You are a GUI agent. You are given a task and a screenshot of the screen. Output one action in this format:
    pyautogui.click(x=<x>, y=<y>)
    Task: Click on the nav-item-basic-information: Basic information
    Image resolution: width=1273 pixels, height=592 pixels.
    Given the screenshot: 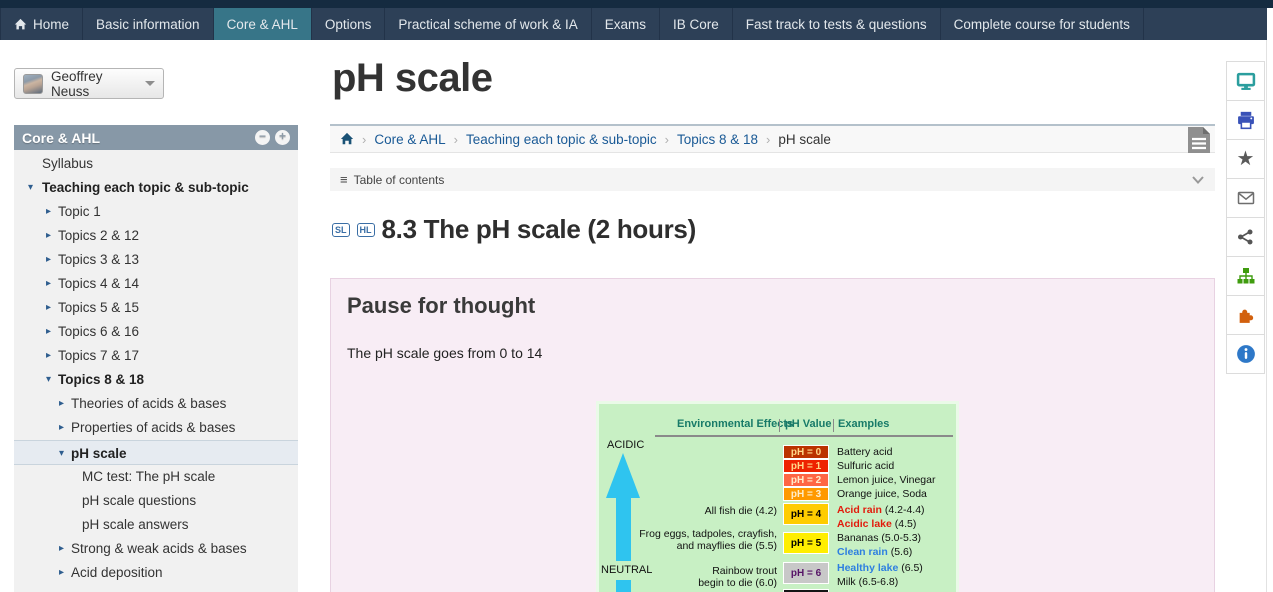 What is the action you would take?
    pyautogui.click(x=148, y=24)
    